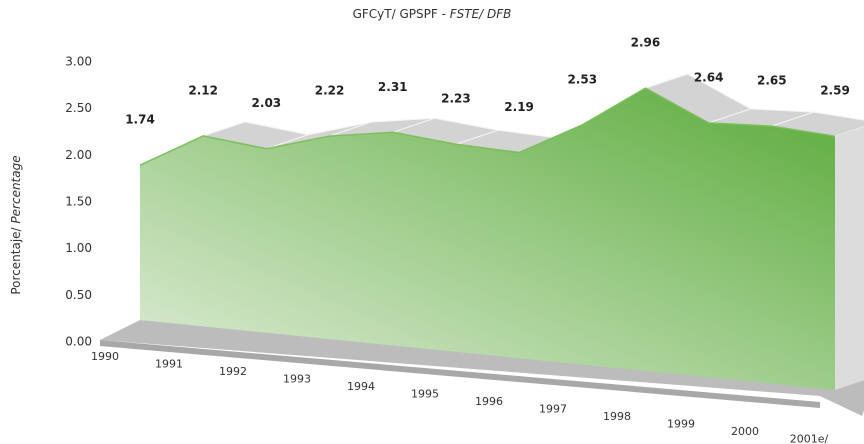  Describe the element at coordinates (745, 431) in the screenshot. I see `x-tick-label: 2000` at that location.